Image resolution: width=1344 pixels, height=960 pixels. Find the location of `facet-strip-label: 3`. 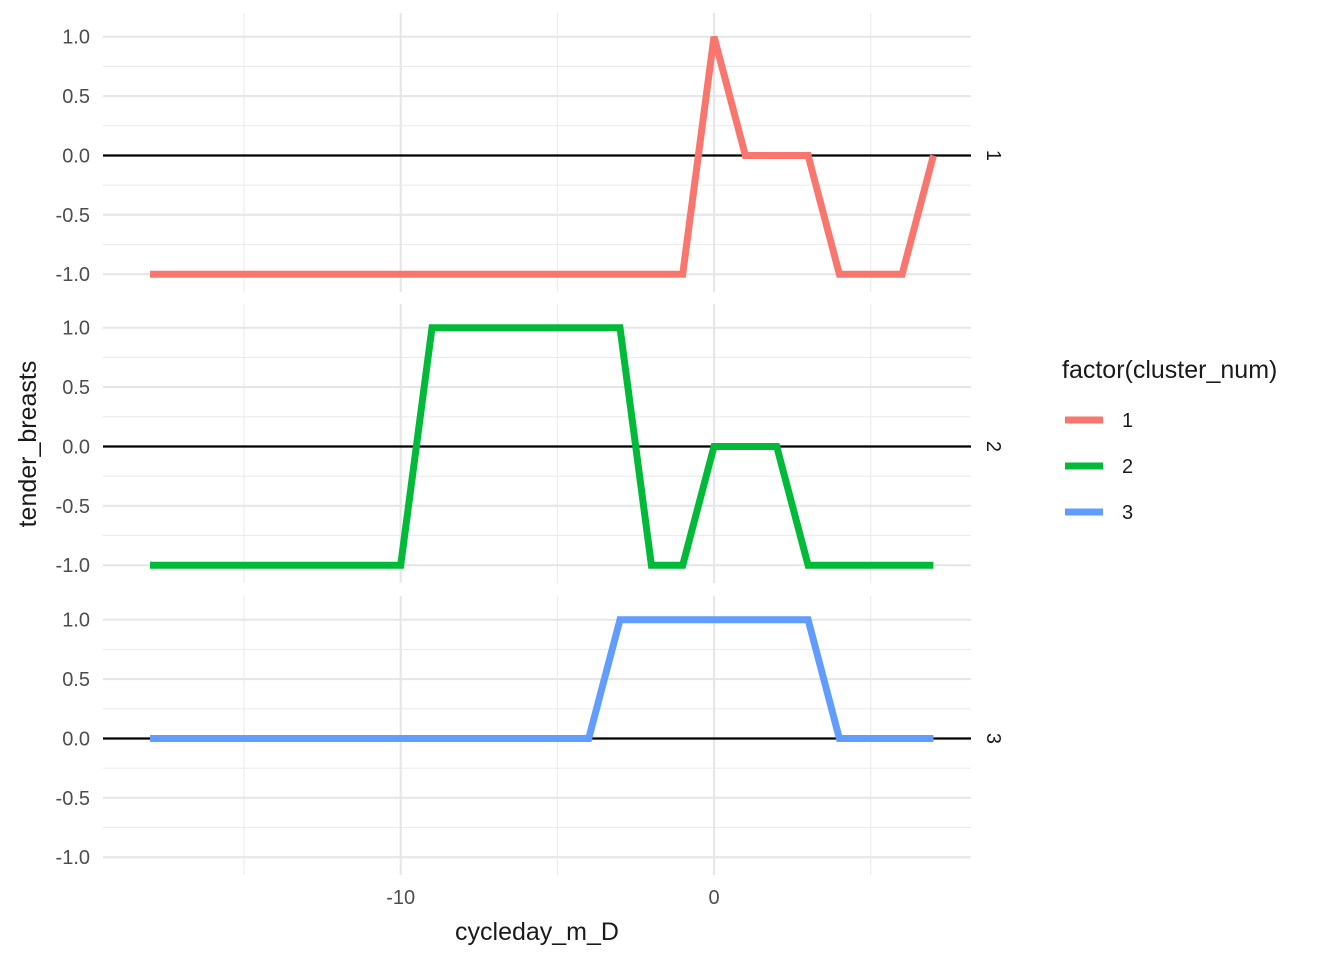

facet-strip-label: 3 is located at coordinates (993, 738).